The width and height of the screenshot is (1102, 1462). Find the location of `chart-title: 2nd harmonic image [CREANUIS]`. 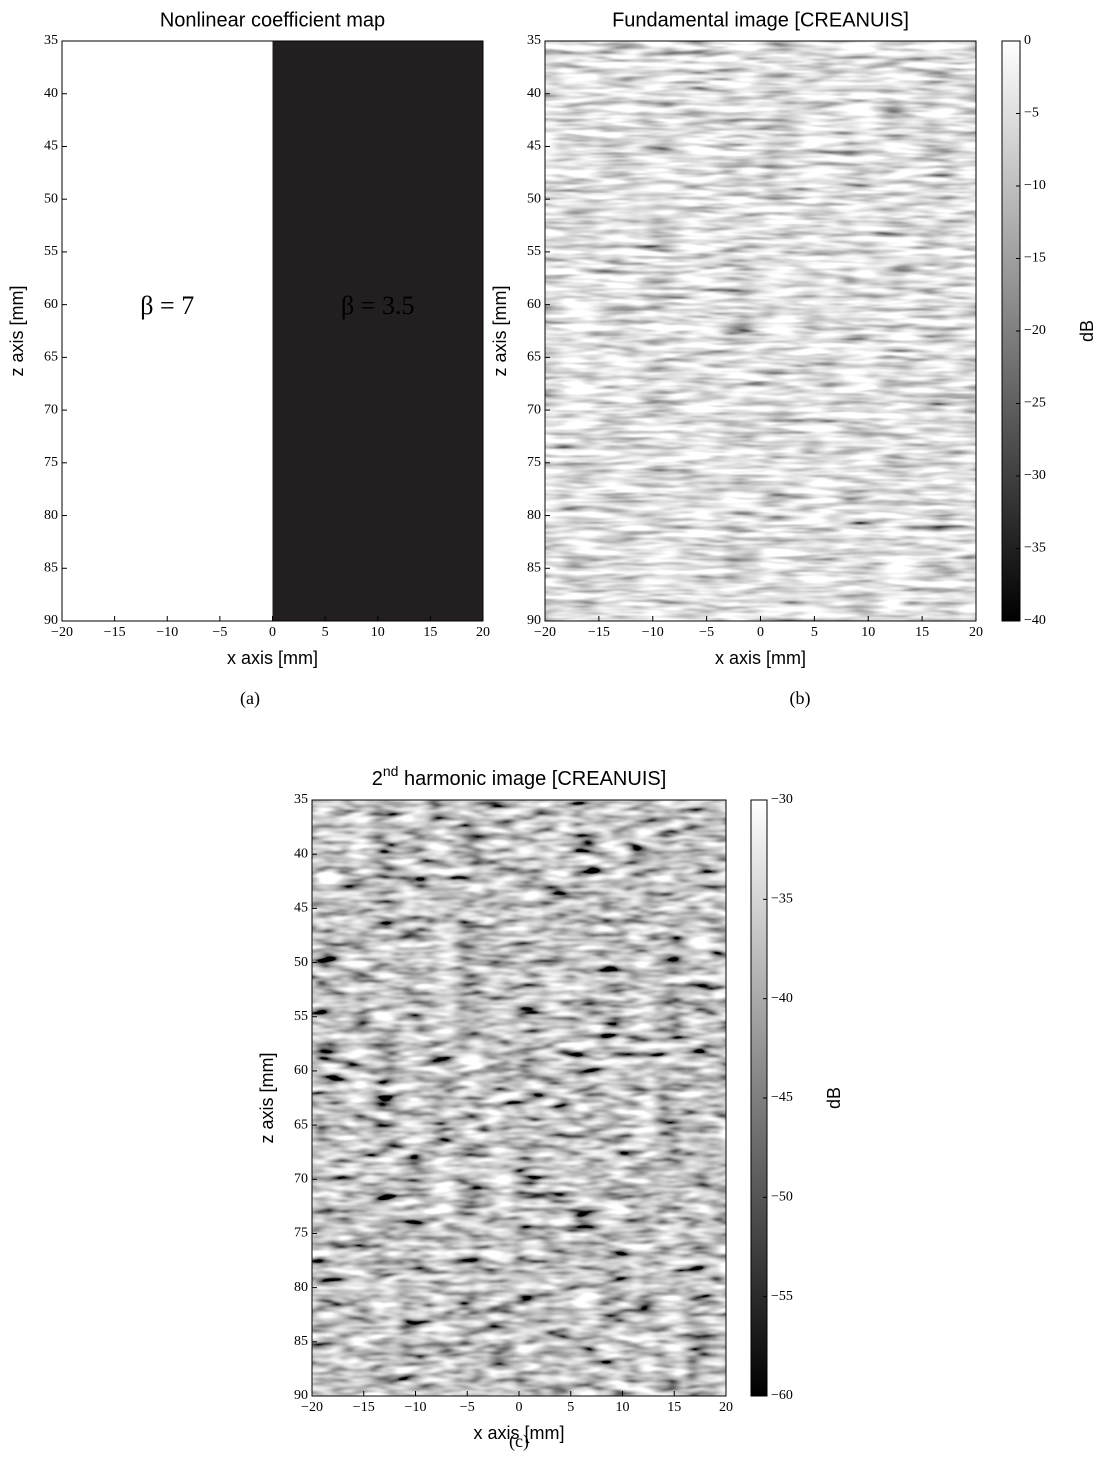

chart-title: 2nd harmonic image [CREANUIS] is located at coordinates (519, 777).